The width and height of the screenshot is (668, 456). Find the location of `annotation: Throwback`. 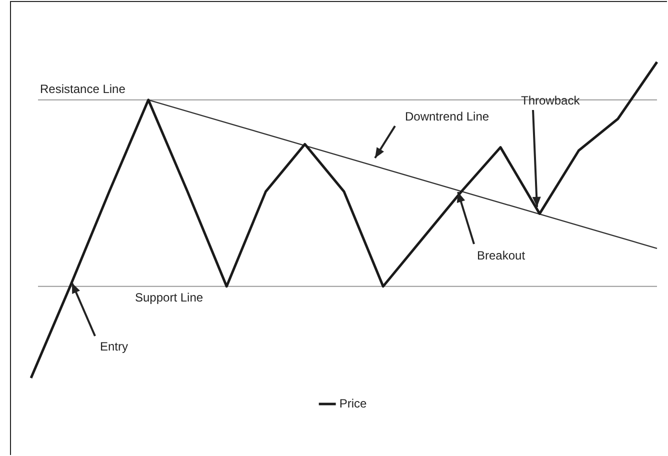

annotation: Throwback is located at coordinates (551, 100).